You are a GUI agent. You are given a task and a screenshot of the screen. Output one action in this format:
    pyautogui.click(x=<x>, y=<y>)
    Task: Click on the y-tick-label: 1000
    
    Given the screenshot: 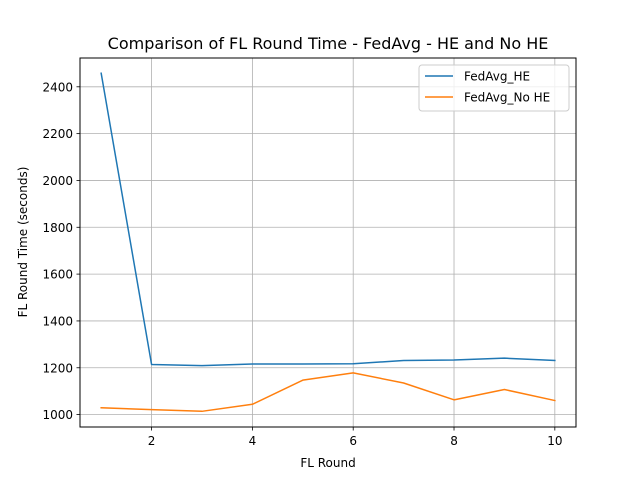 What is the action you would take?
    pyautogui.click(x=57, y=415)
    